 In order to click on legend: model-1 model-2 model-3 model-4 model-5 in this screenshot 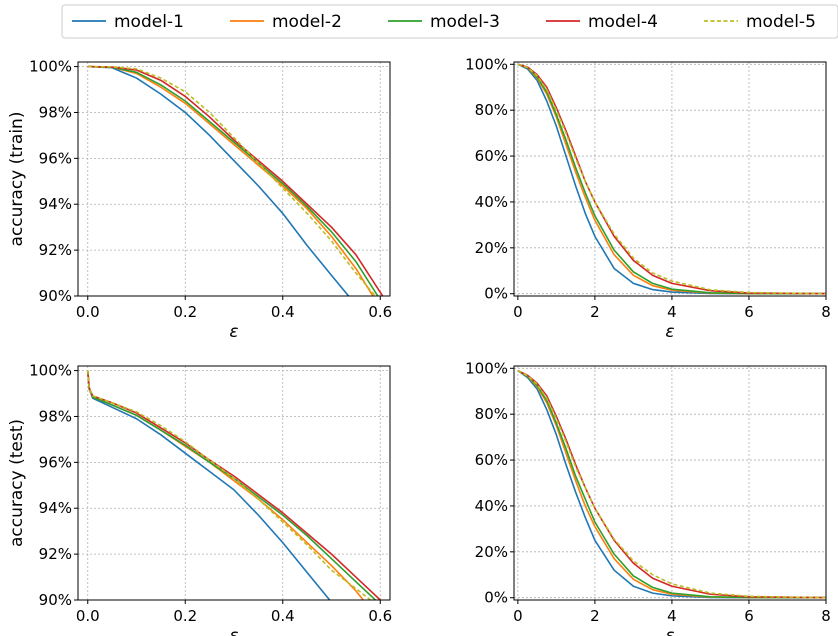, I will do `click(449, 21)`.